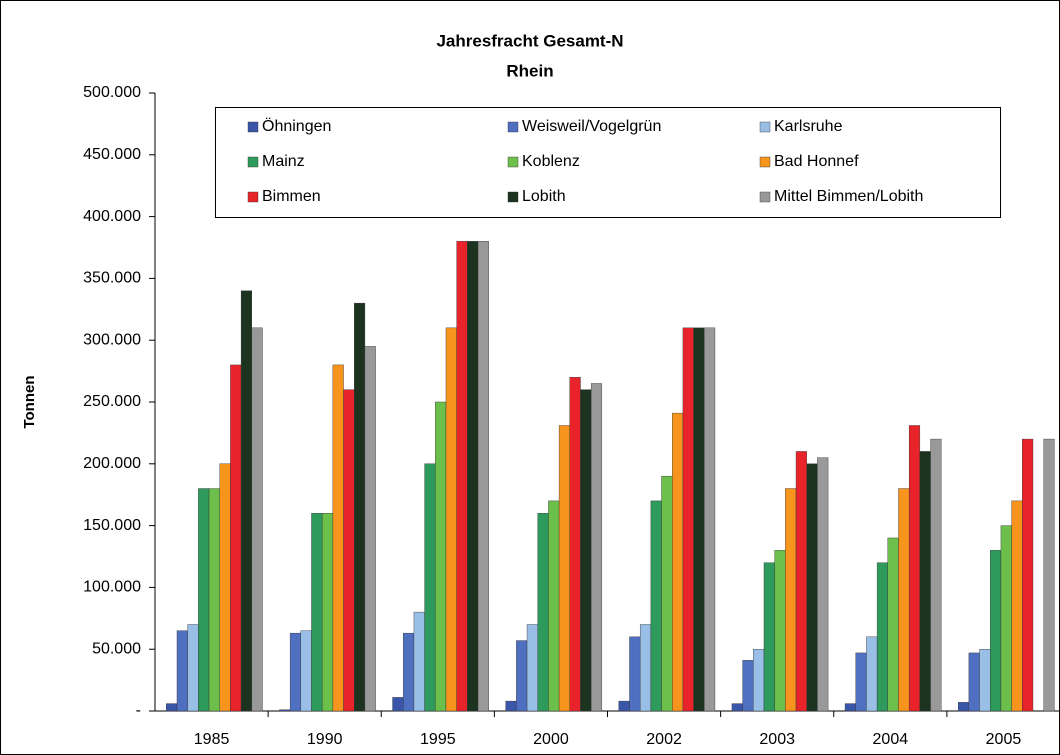  Describe the element at coordinates (551, 739) in the screenshot. I see `x-tick-label: 2000` at that location.